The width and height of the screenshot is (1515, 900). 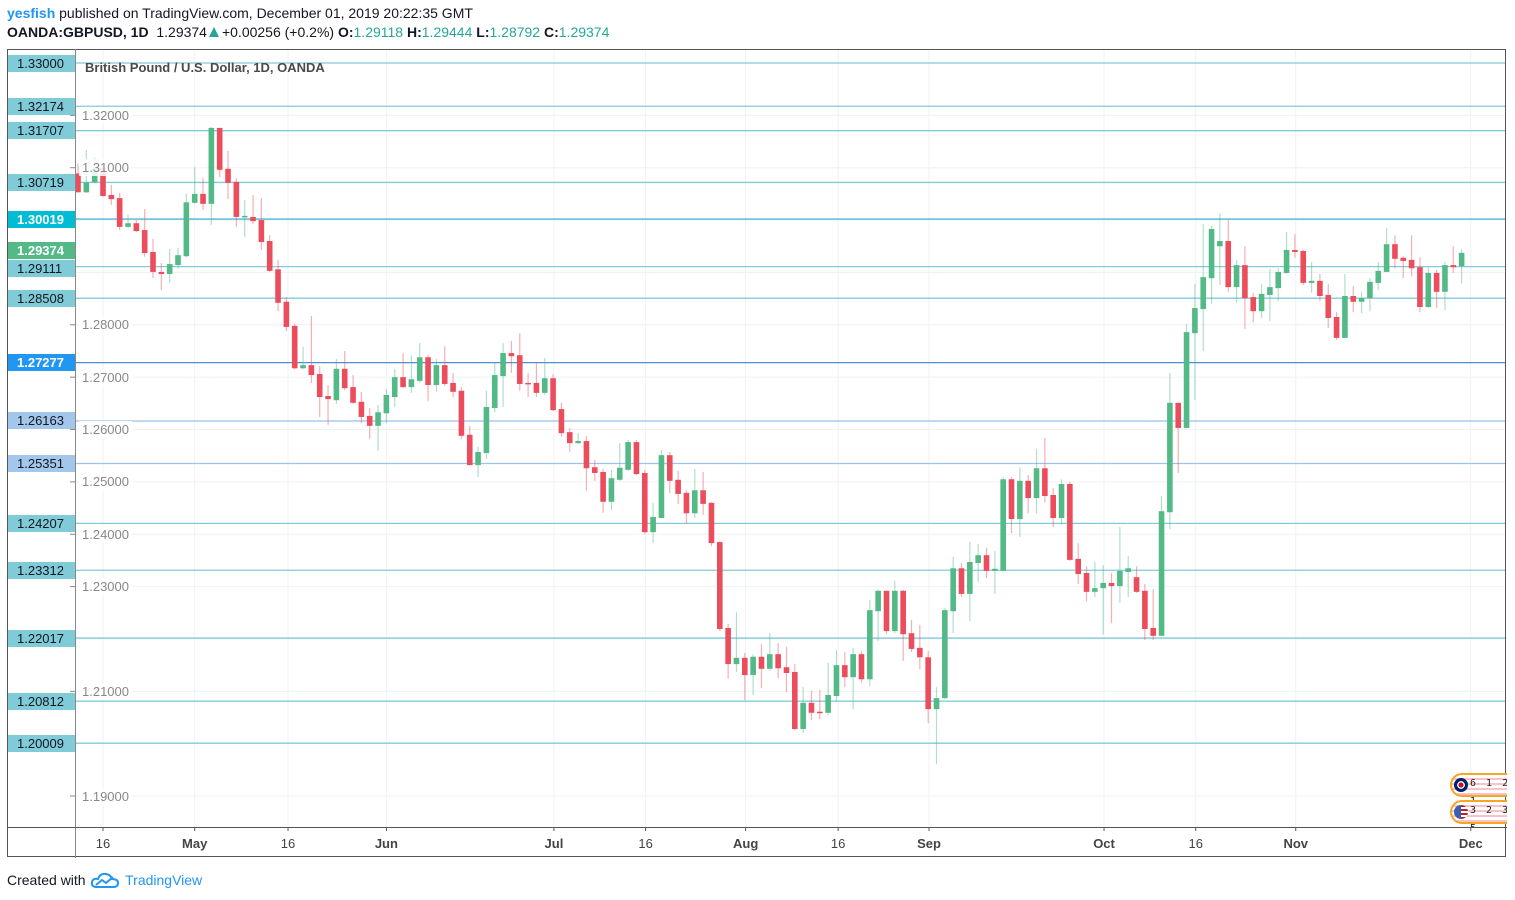 I want to click on price-level-label: 1.33000, so click(x=41, y=63).